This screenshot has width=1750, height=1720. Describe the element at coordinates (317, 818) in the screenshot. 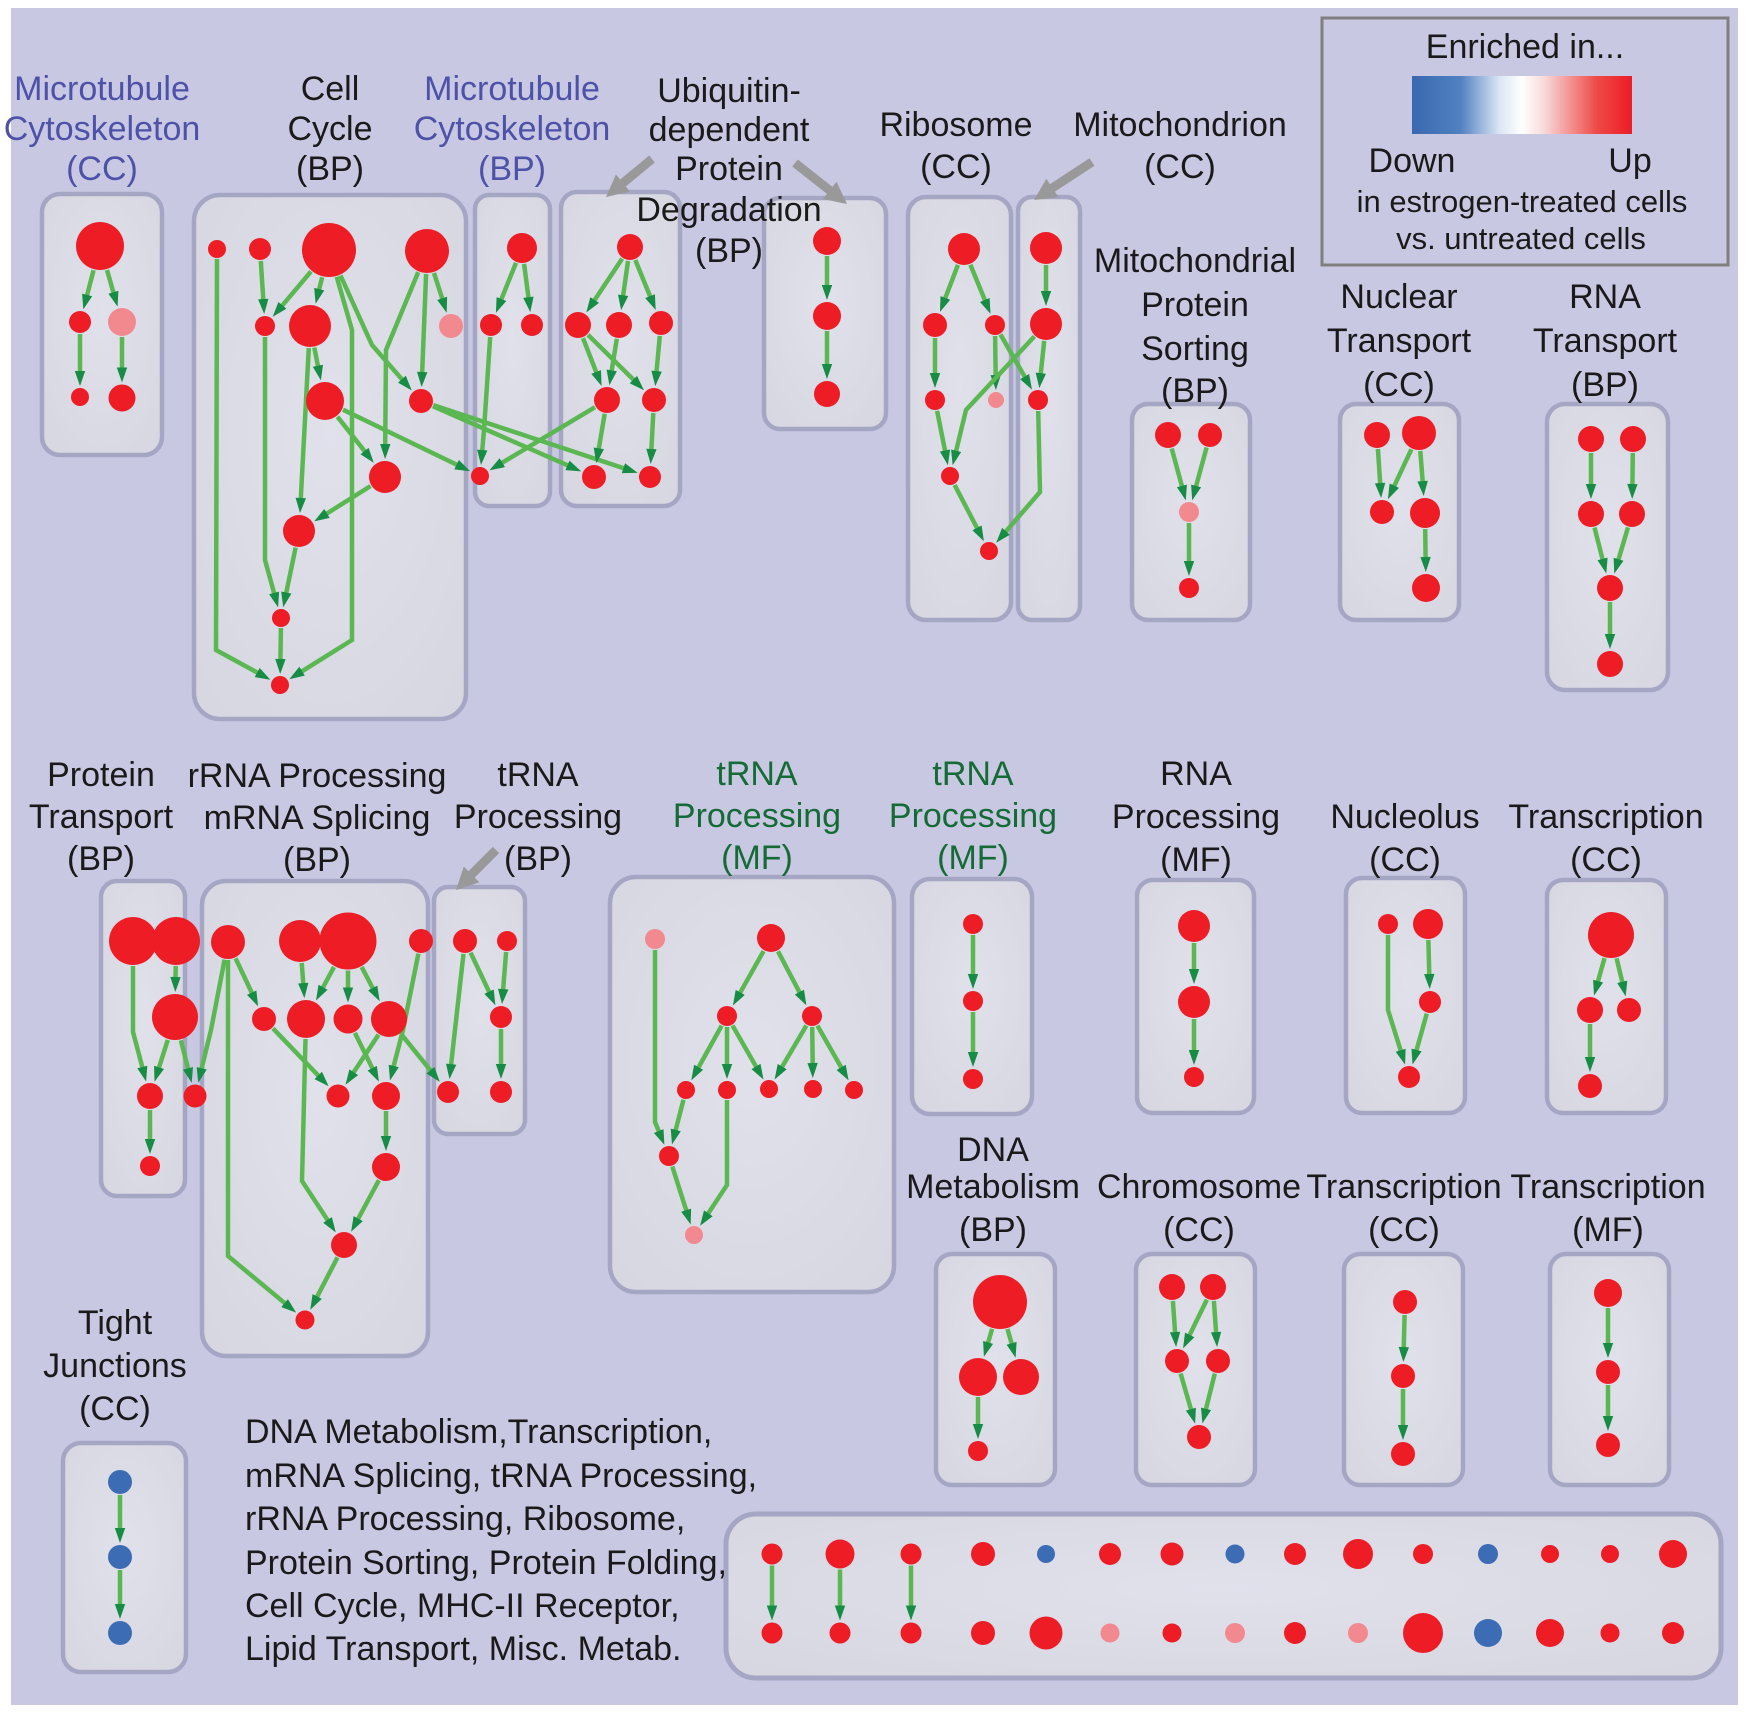

I see `svg-text: mRNA Splicing` at that location.